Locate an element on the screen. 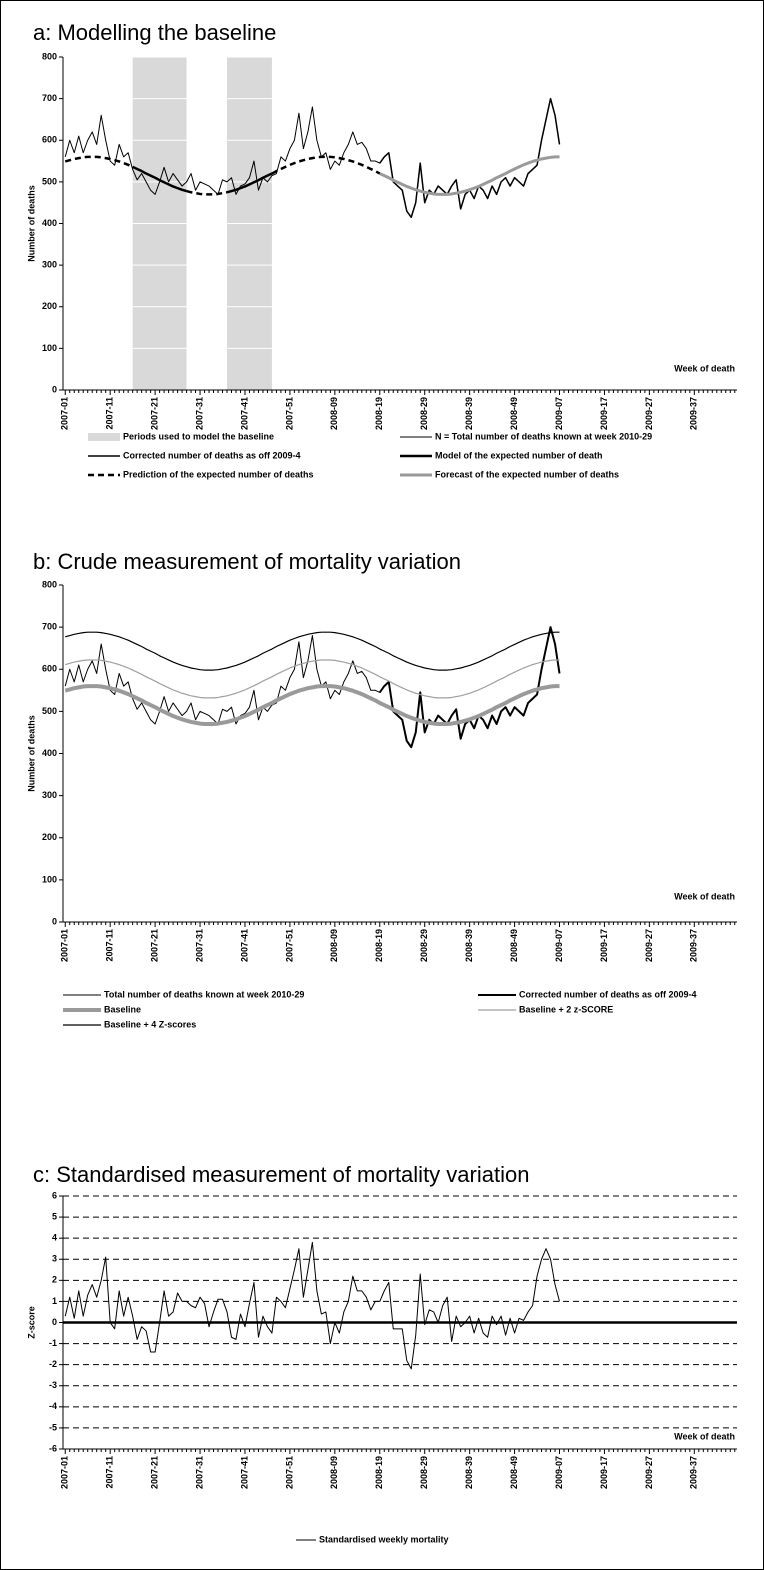  chart-title: a: Modelling the baseline is located at coordinates (154, 32).